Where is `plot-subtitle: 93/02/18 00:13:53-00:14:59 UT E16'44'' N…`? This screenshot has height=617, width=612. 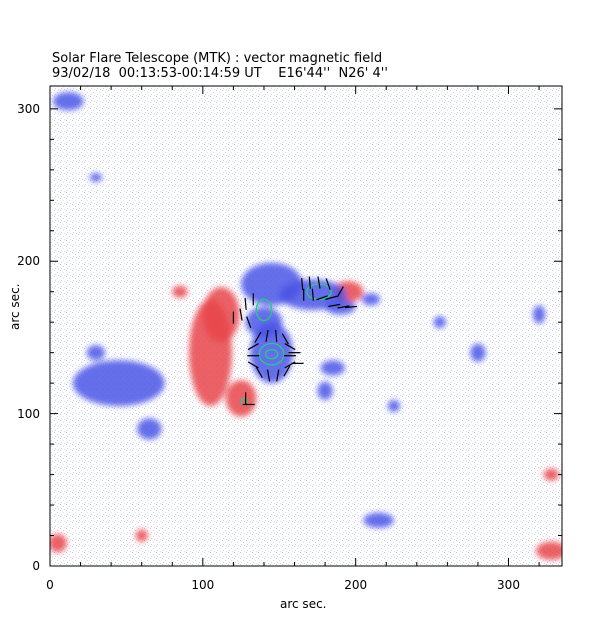
plot-subtitle: 93/02/18 00:13:53-00:14:59 UT E16'44'' N… is located at coordinates (220, 73).